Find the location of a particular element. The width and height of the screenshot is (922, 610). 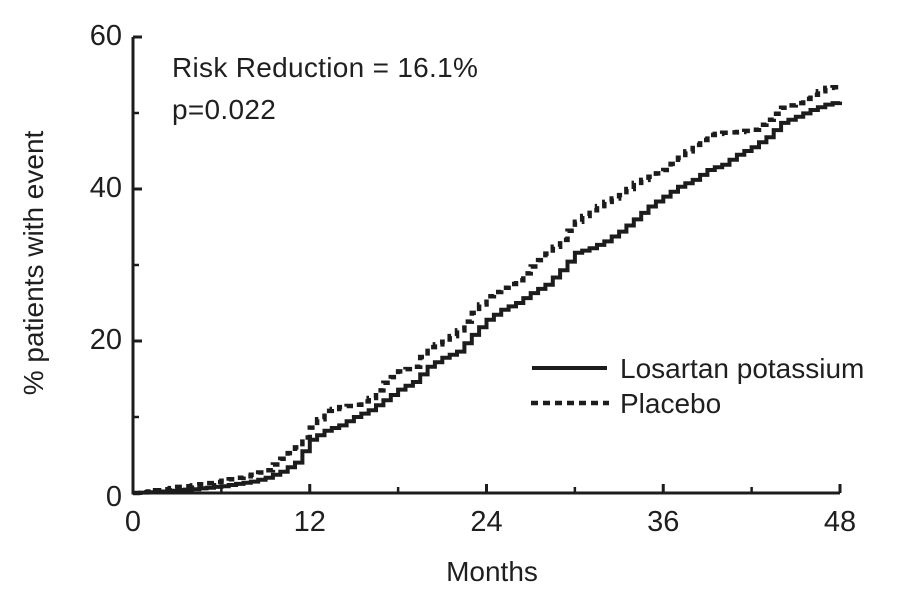

x-tick-label-36: 36 is located at coordinates (663, 522).